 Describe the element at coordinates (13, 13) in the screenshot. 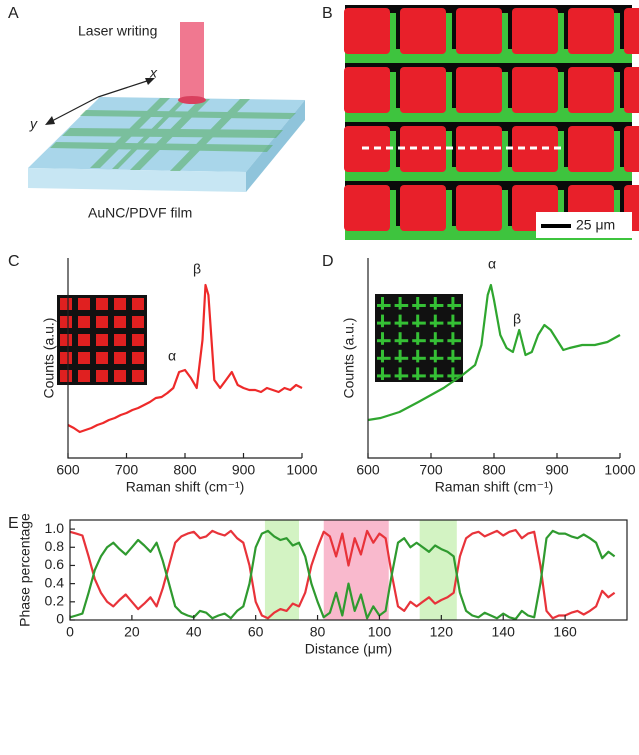

I see `panel-label: A` at that location.